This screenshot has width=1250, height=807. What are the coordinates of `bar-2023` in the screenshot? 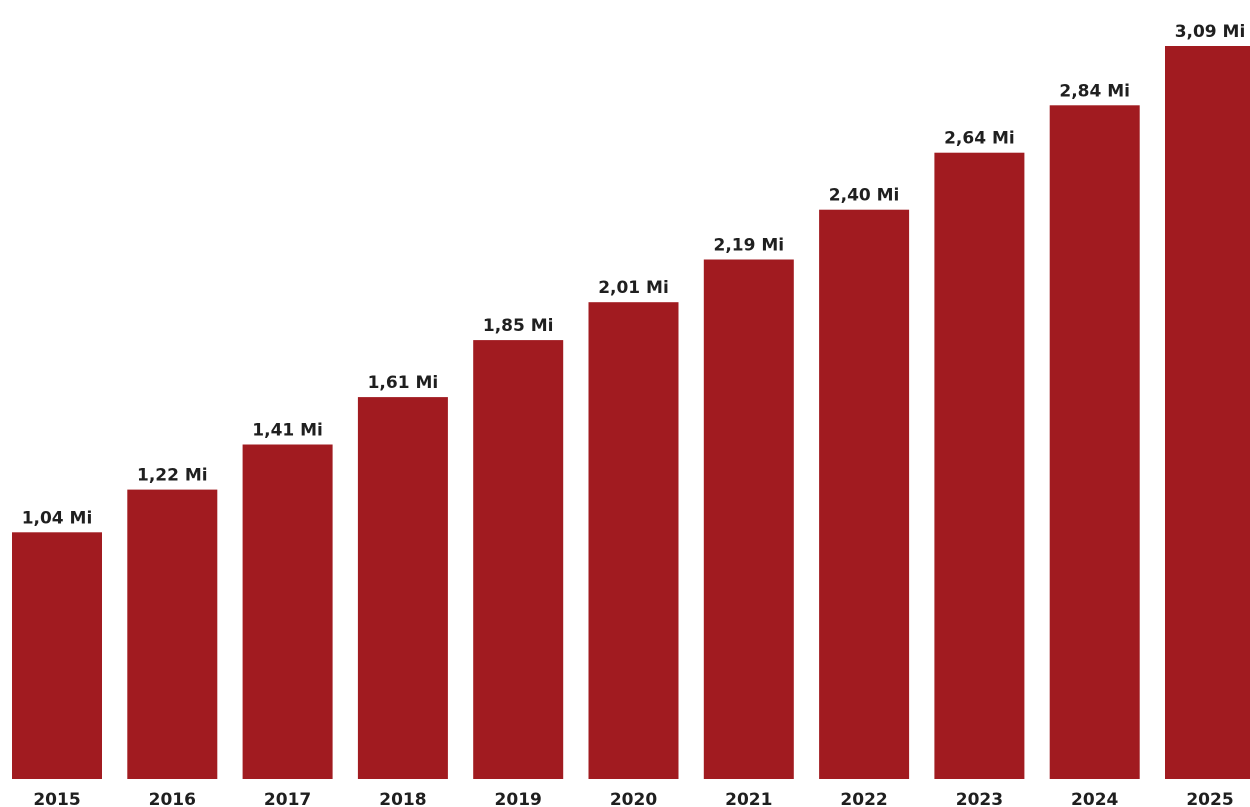 It's located at (979, 465).